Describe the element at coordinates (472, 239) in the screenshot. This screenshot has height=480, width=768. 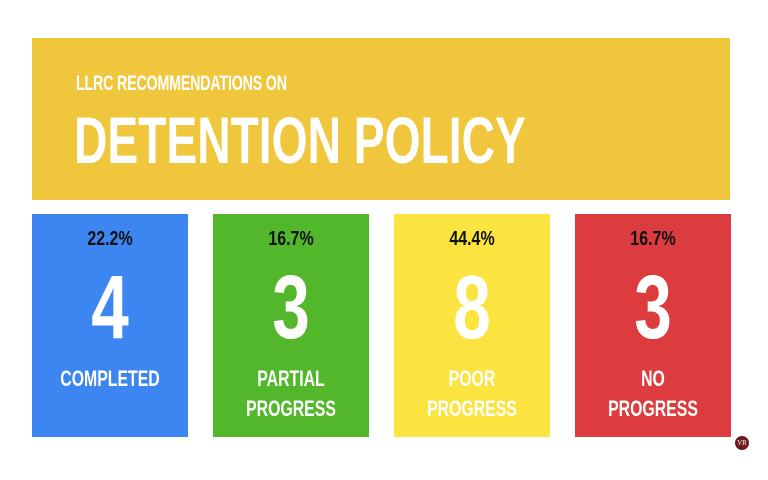
I see `card-percent: 44.4%` at that location.